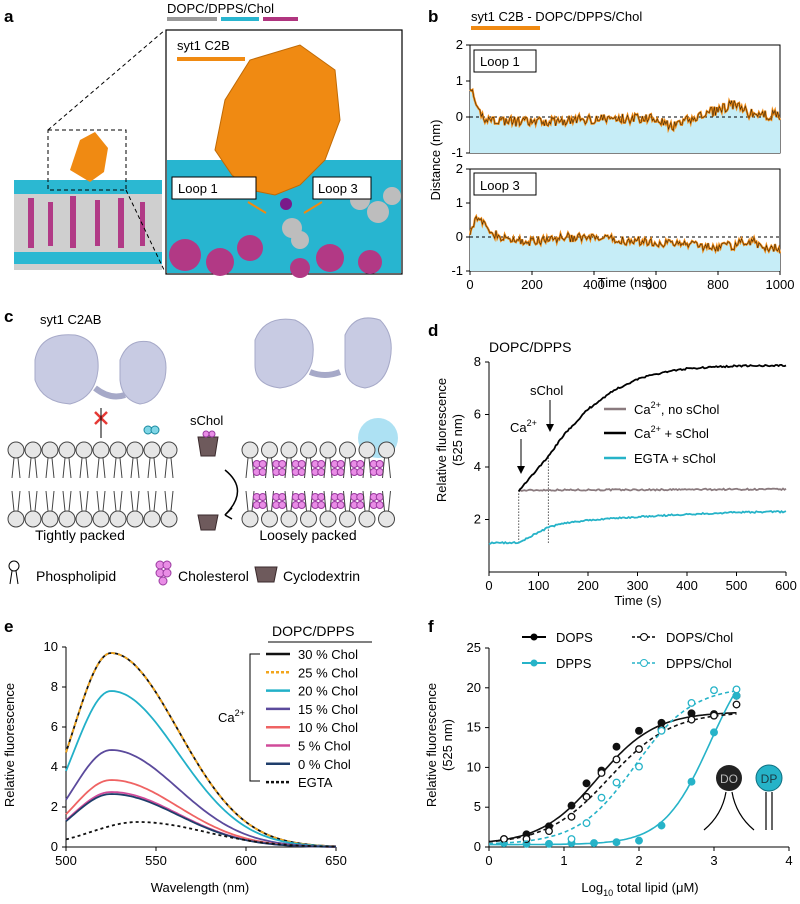 The height and width of the screenshot is (904, 800). Describe the element at coordinates (546, 390) in the screenshot. I see `d-ann-schol: sChol` at that location.